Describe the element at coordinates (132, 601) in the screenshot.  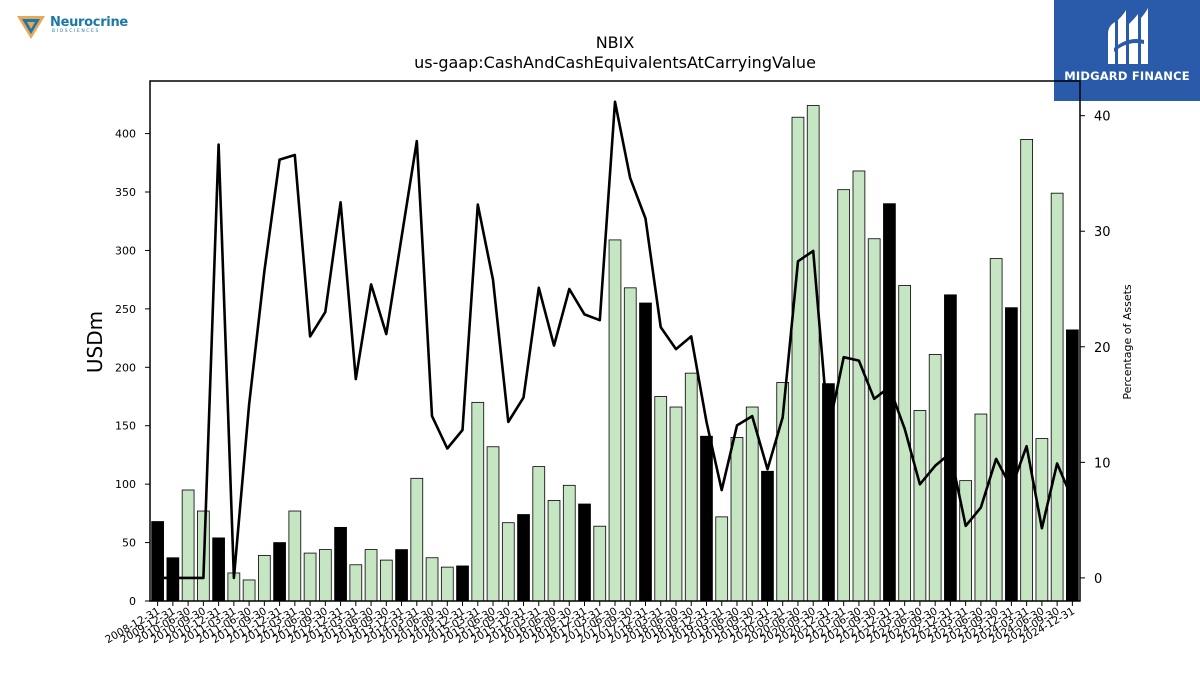
I see `y-tick-label: 0` at that location.